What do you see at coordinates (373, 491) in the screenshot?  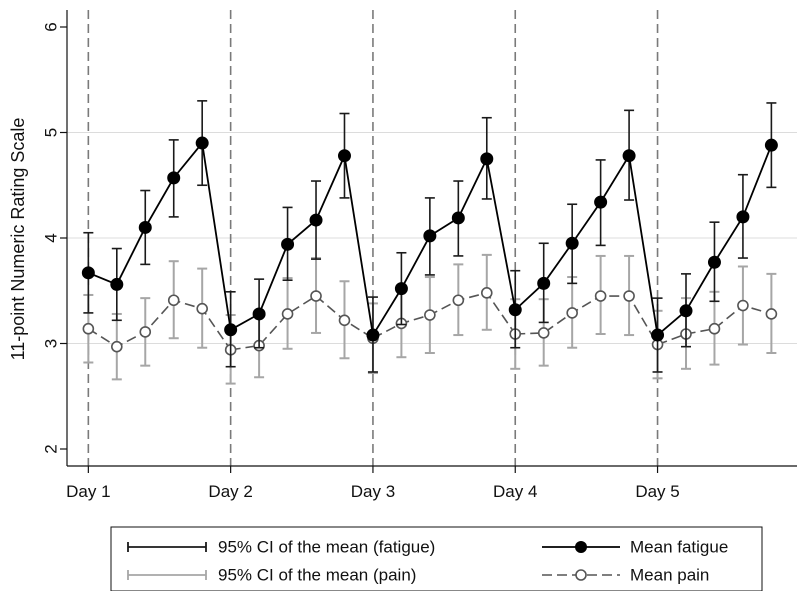 I see `x-tick-label: Day 3` at bounding box center [373, 491].